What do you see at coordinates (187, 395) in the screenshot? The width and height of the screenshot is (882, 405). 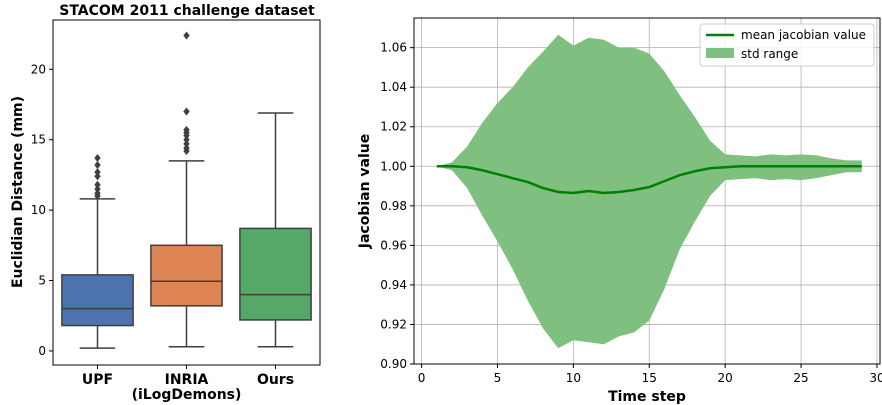 I see `boxplot-x-tick-label: (iLogDemons)` at bounding box center [187, 395].